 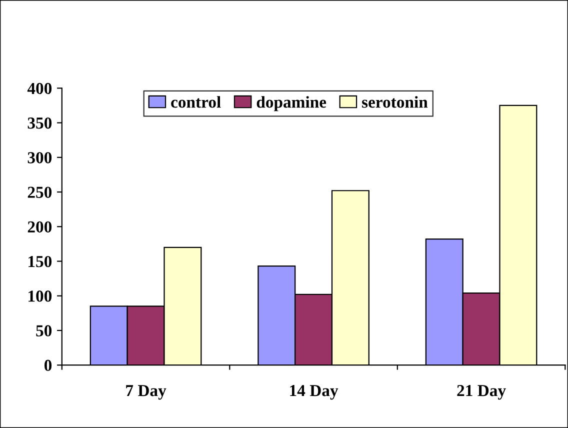 I want to click on y-tick-label: 350, so click(x=40, y=123).